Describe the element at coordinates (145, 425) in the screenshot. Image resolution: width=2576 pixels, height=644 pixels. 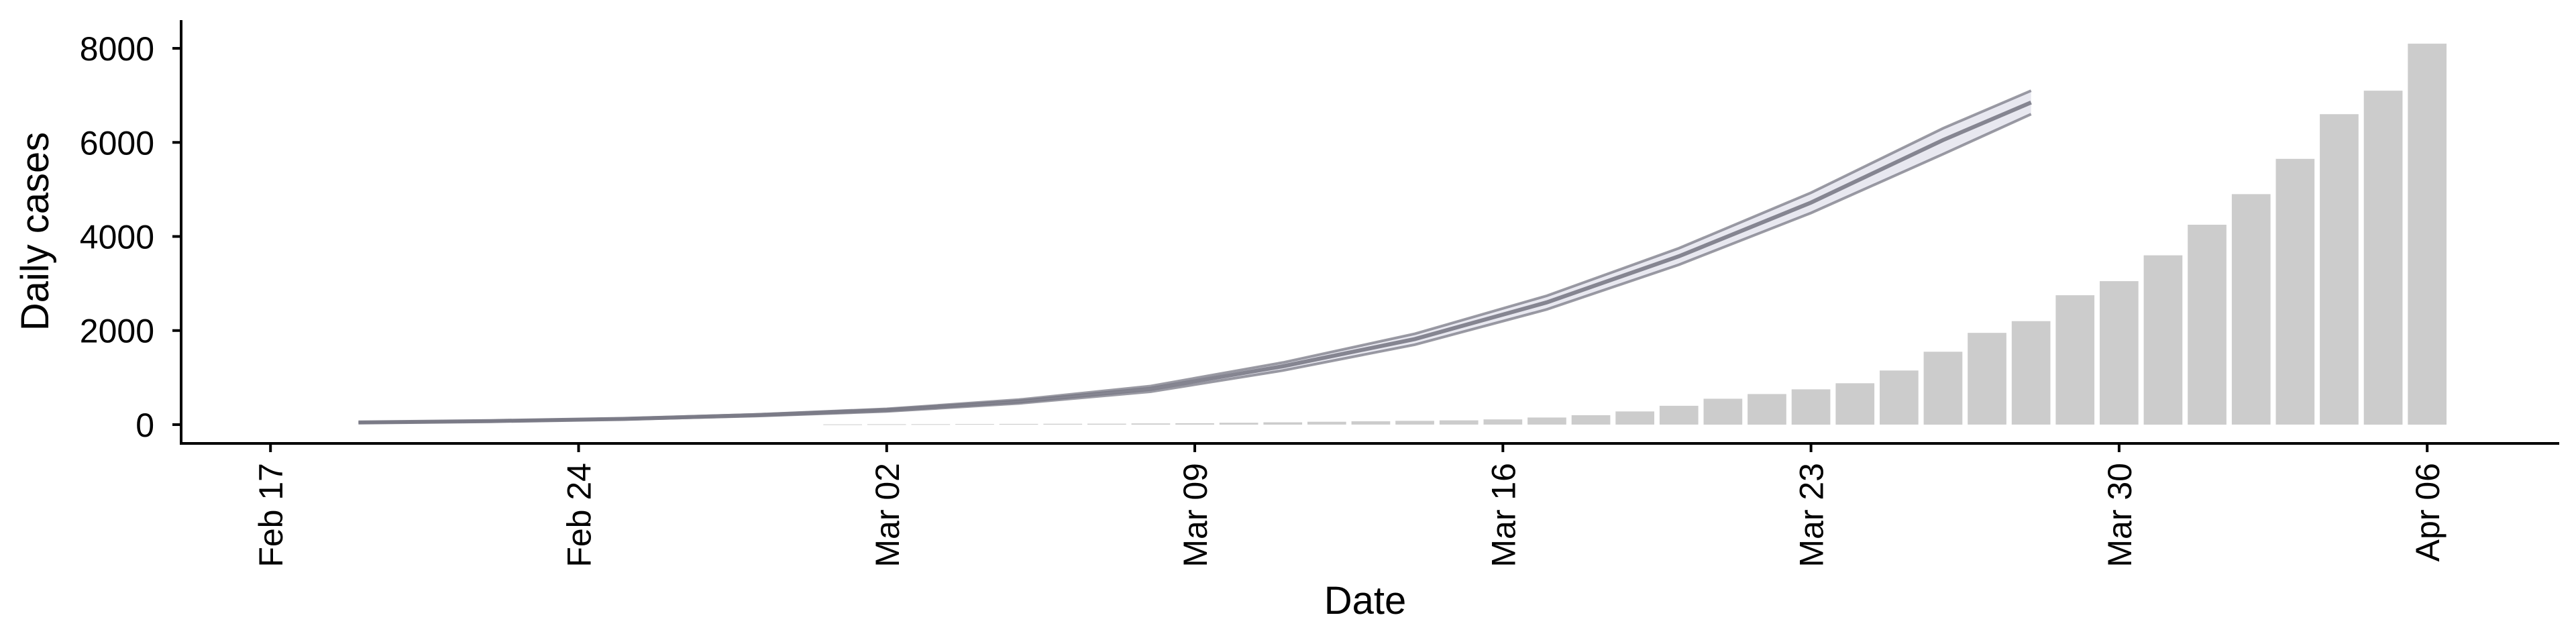
I see `y-tick-label: 0` at that location.